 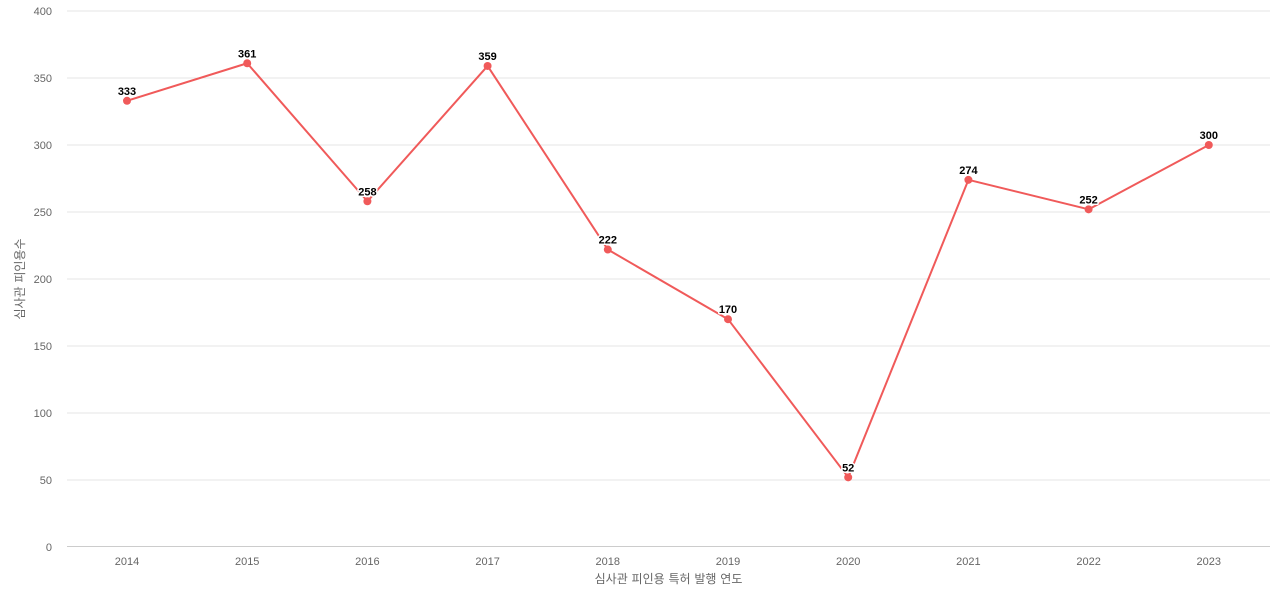 I want to click on x-tick-label: 2017, so click(x=487, y=562).